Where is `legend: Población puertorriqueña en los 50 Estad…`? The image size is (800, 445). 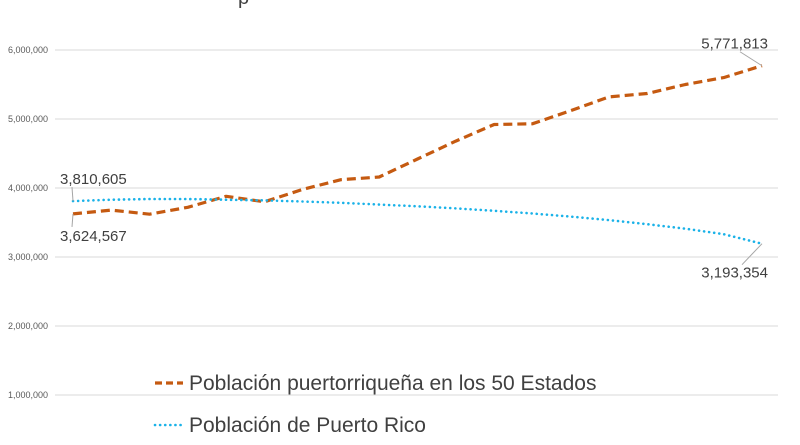 legend: Población puertorriqueña en los 50 Estad… is located at coordinates (374, 404).